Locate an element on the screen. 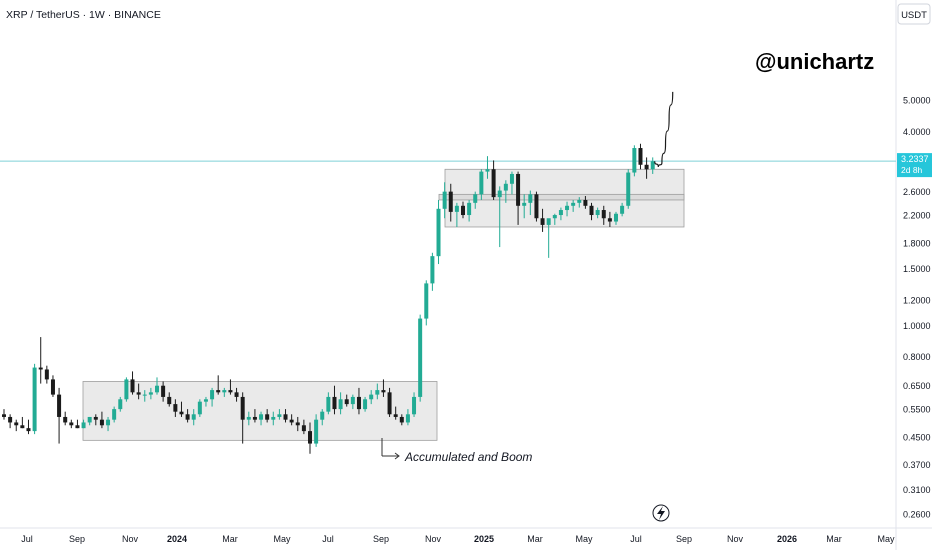 This screenshot has width=932, height=550. currency-box is located at coordinates (914, 14).